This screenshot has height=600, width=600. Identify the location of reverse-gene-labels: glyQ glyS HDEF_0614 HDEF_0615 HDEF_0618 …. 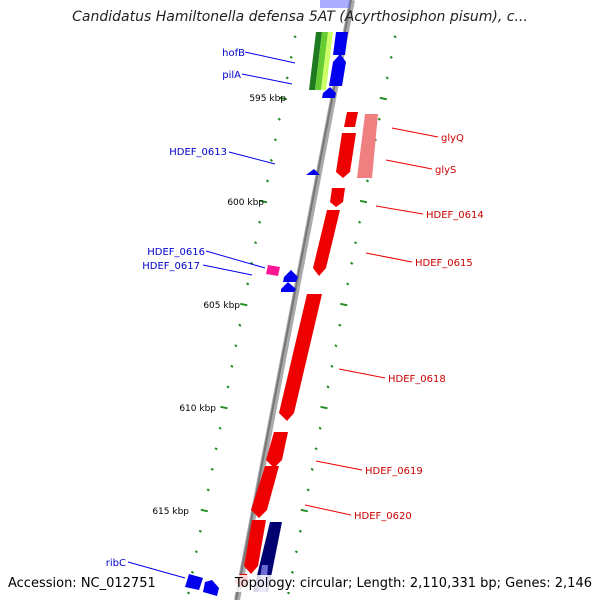
(419, 327).